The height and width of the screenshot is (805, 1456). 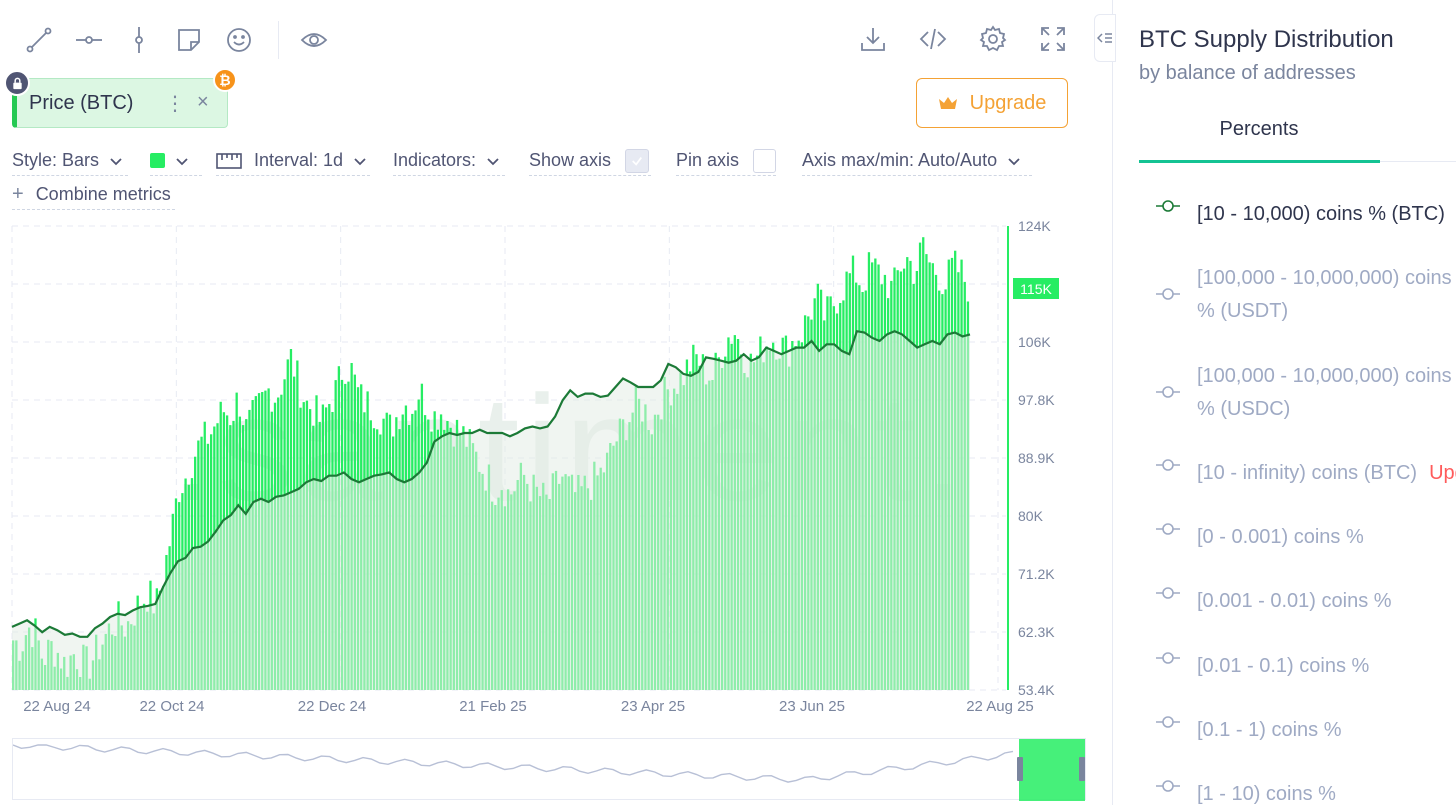 I want to click on axis-range-label: Axis max/min: Auto/Auto, so click(x=900, y=160).